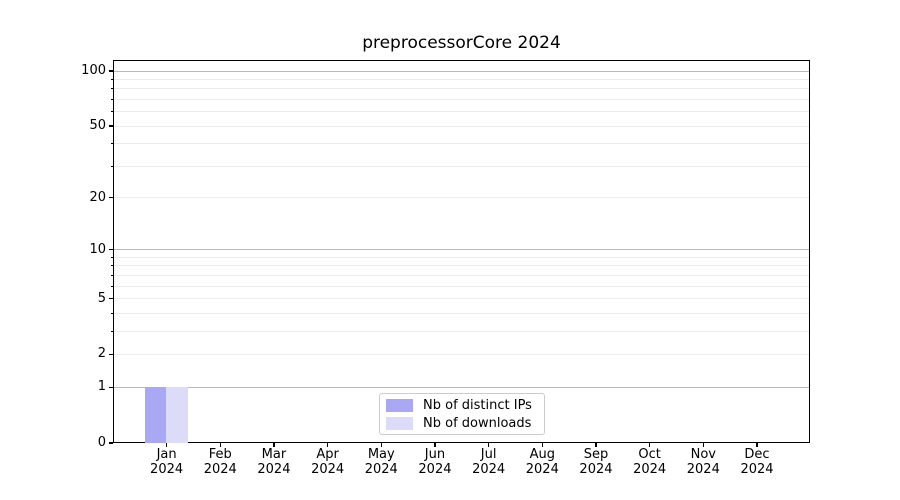  Describe the element at coordinates (166, 454) in the screenshot. I see `x-tick-month: Jan` at that location.